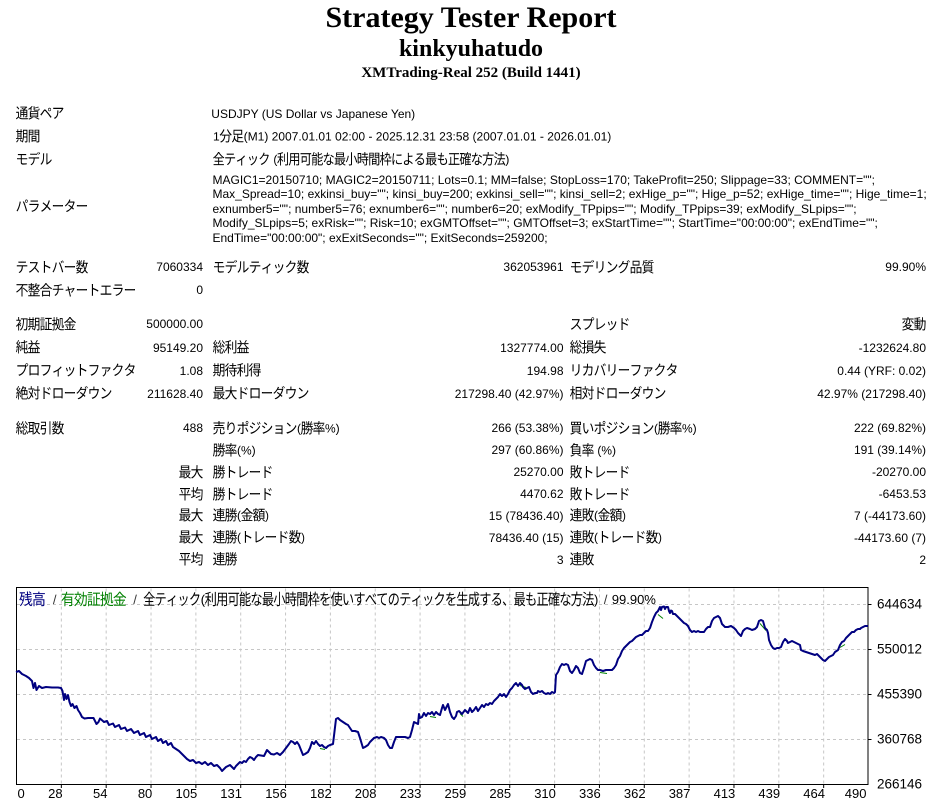  What do you see at coordinates (590, 793) in the screenshot?
I see `svg-text: 336` at bounding box center [590, 793].